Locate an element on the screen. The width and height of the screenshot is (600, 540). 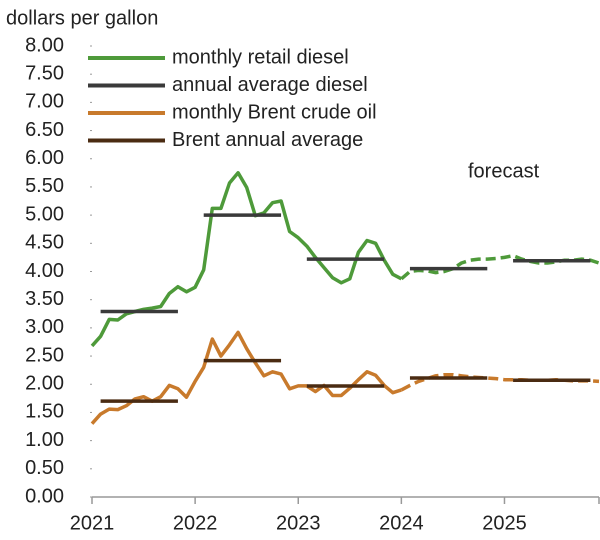
x-tick-label: 2025 is located at coordinates (504, 523).